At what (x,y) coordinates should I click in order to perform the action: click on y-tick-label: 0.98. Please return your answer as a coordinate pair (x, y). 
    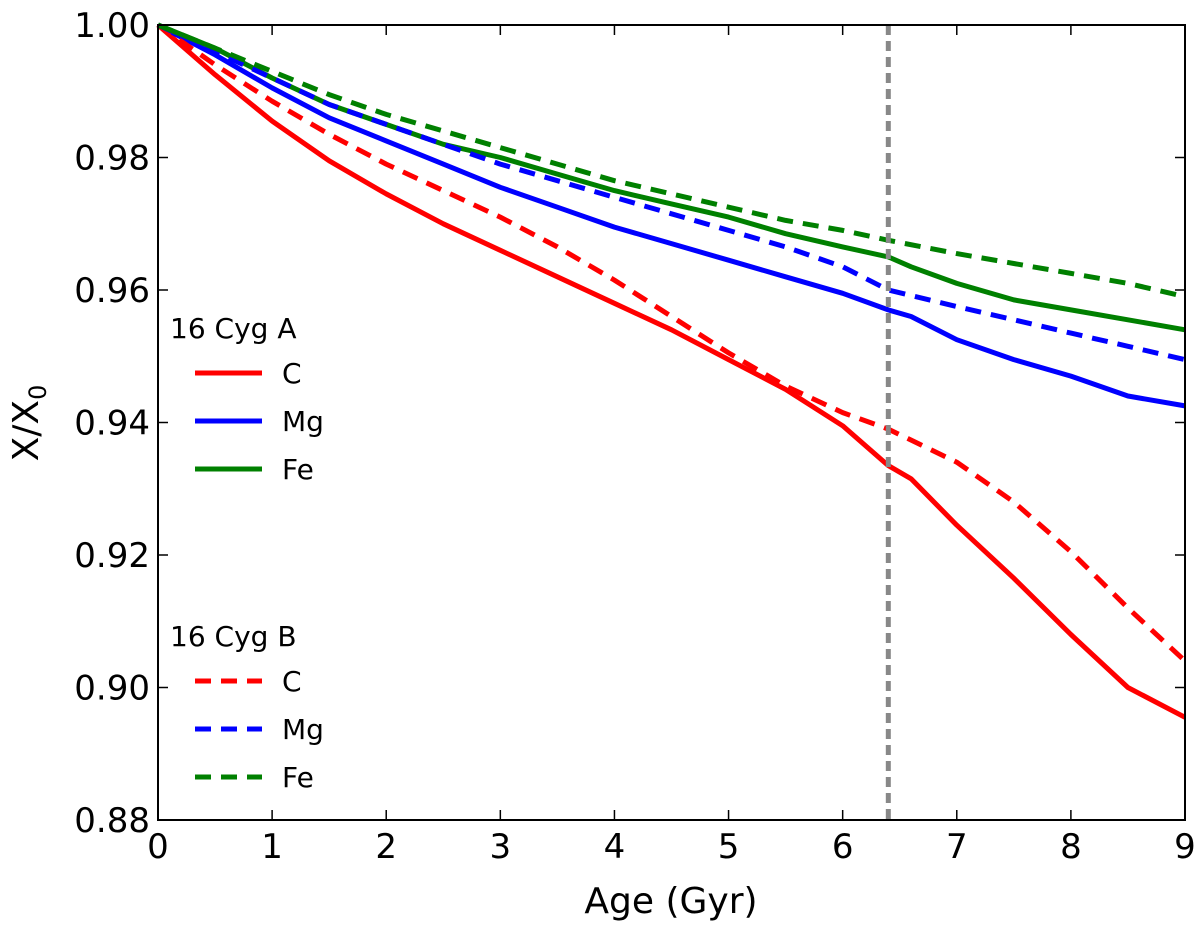
    Looking at the image, I should click on (112, 159).